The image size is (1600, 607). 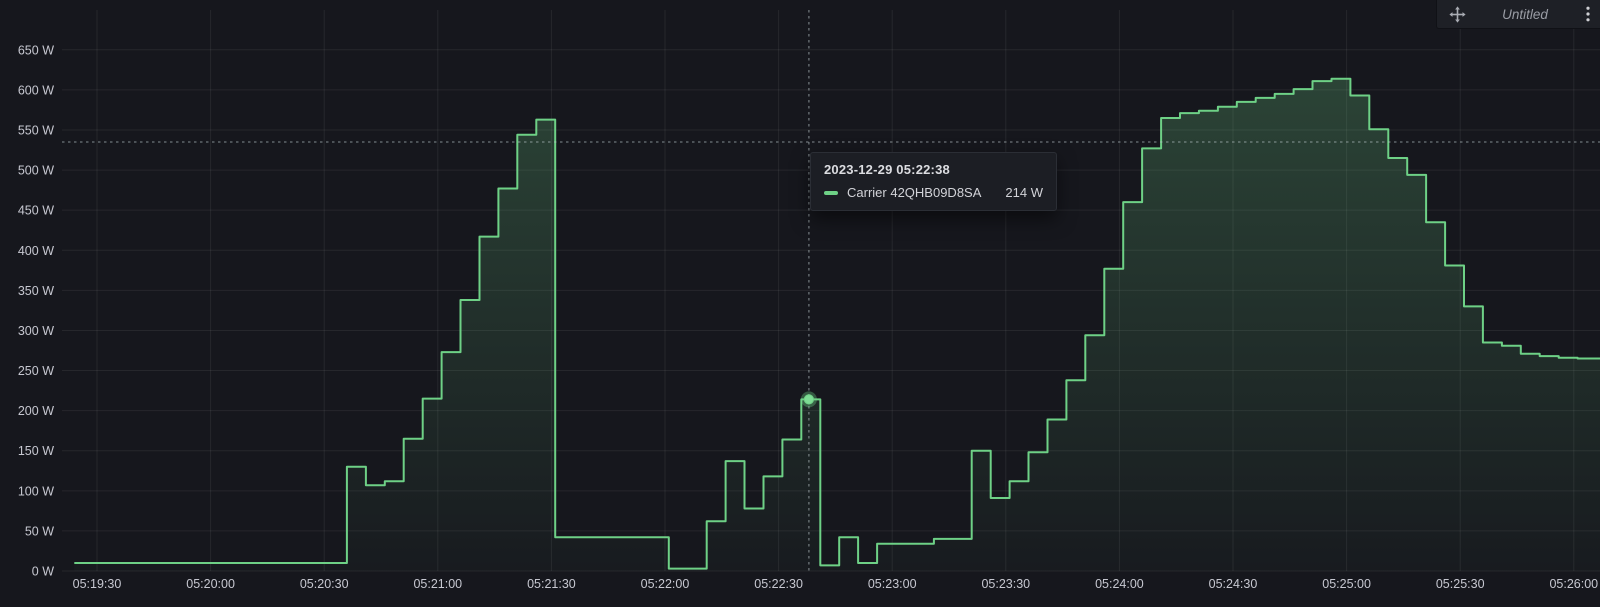 I want to click on svg-text: 50 W, so click(x=39, y=531).